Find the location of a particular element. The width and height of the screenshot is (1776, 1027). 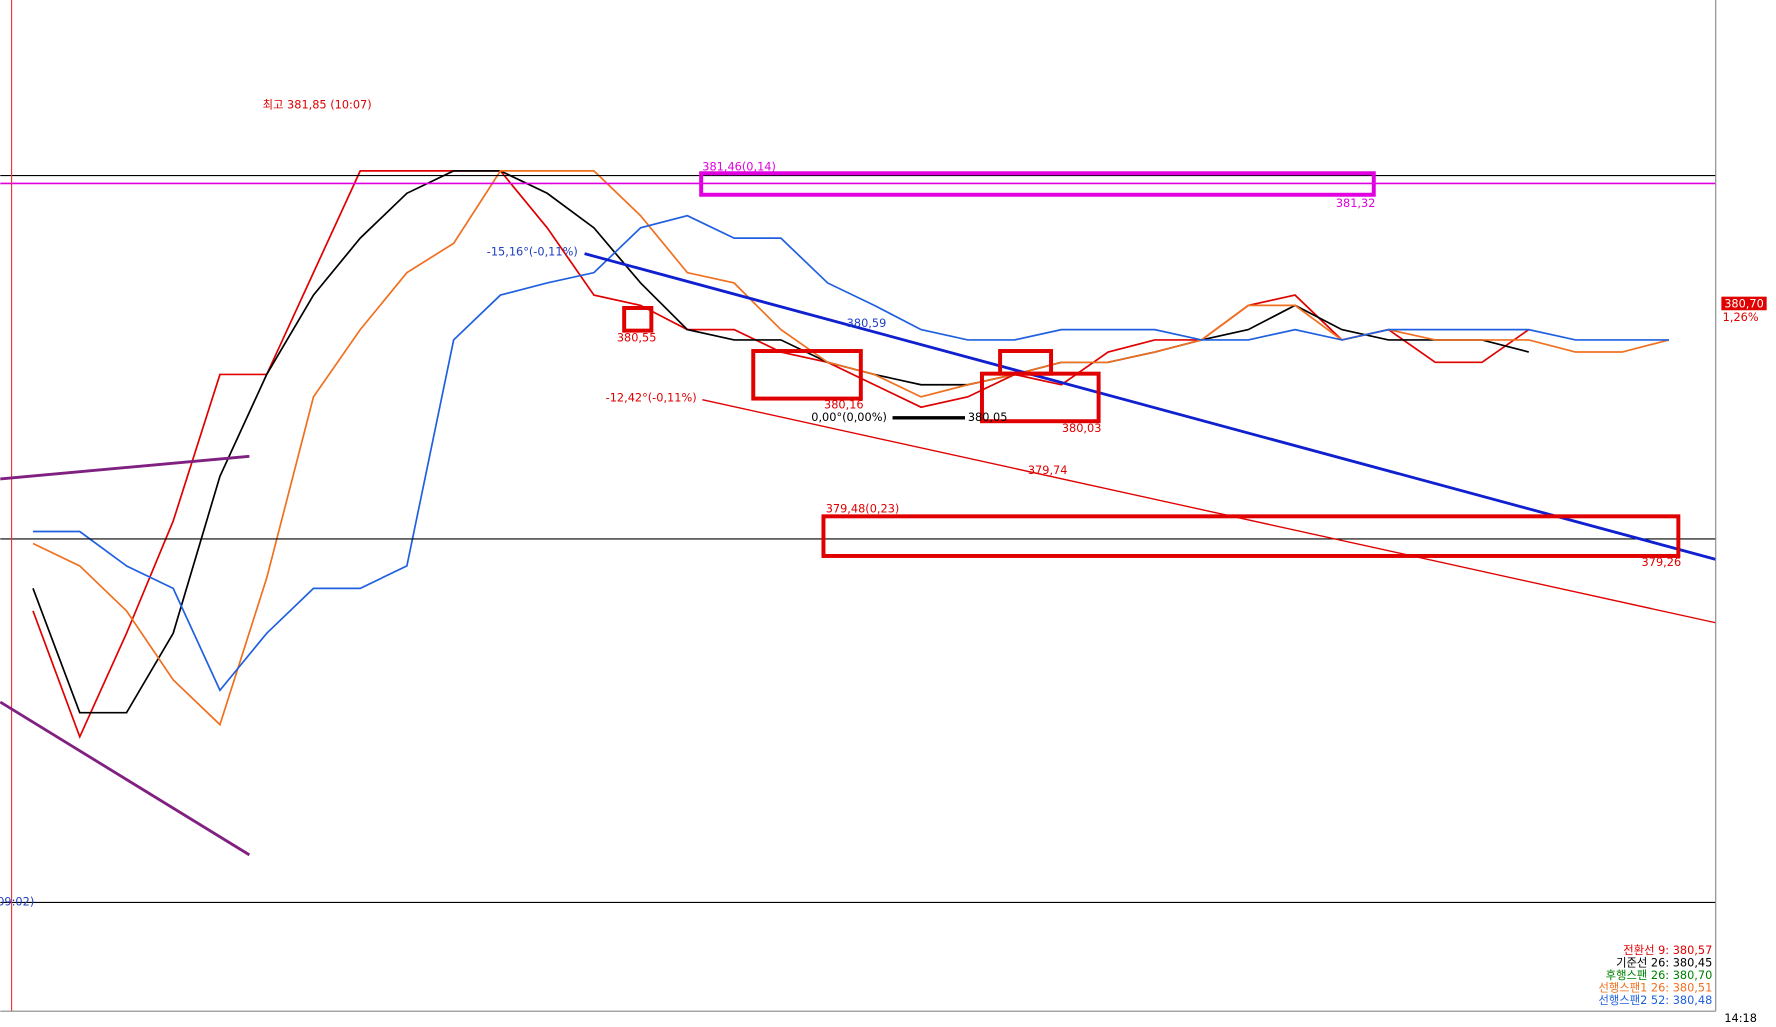

price-tag is located at coordinates (1744, 303).